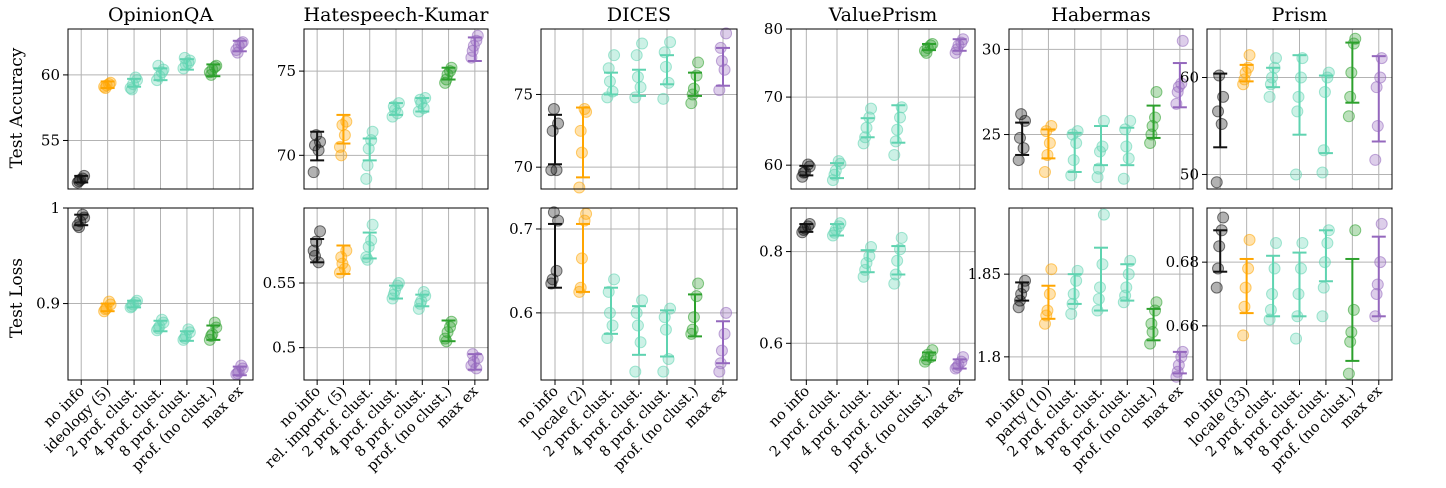 Image resolution: width=1446 pixels, height=488 pixels. Describe the element at coordinates (1100, 15) in the screenshot. I see `panel-title: Habermas` at that location.